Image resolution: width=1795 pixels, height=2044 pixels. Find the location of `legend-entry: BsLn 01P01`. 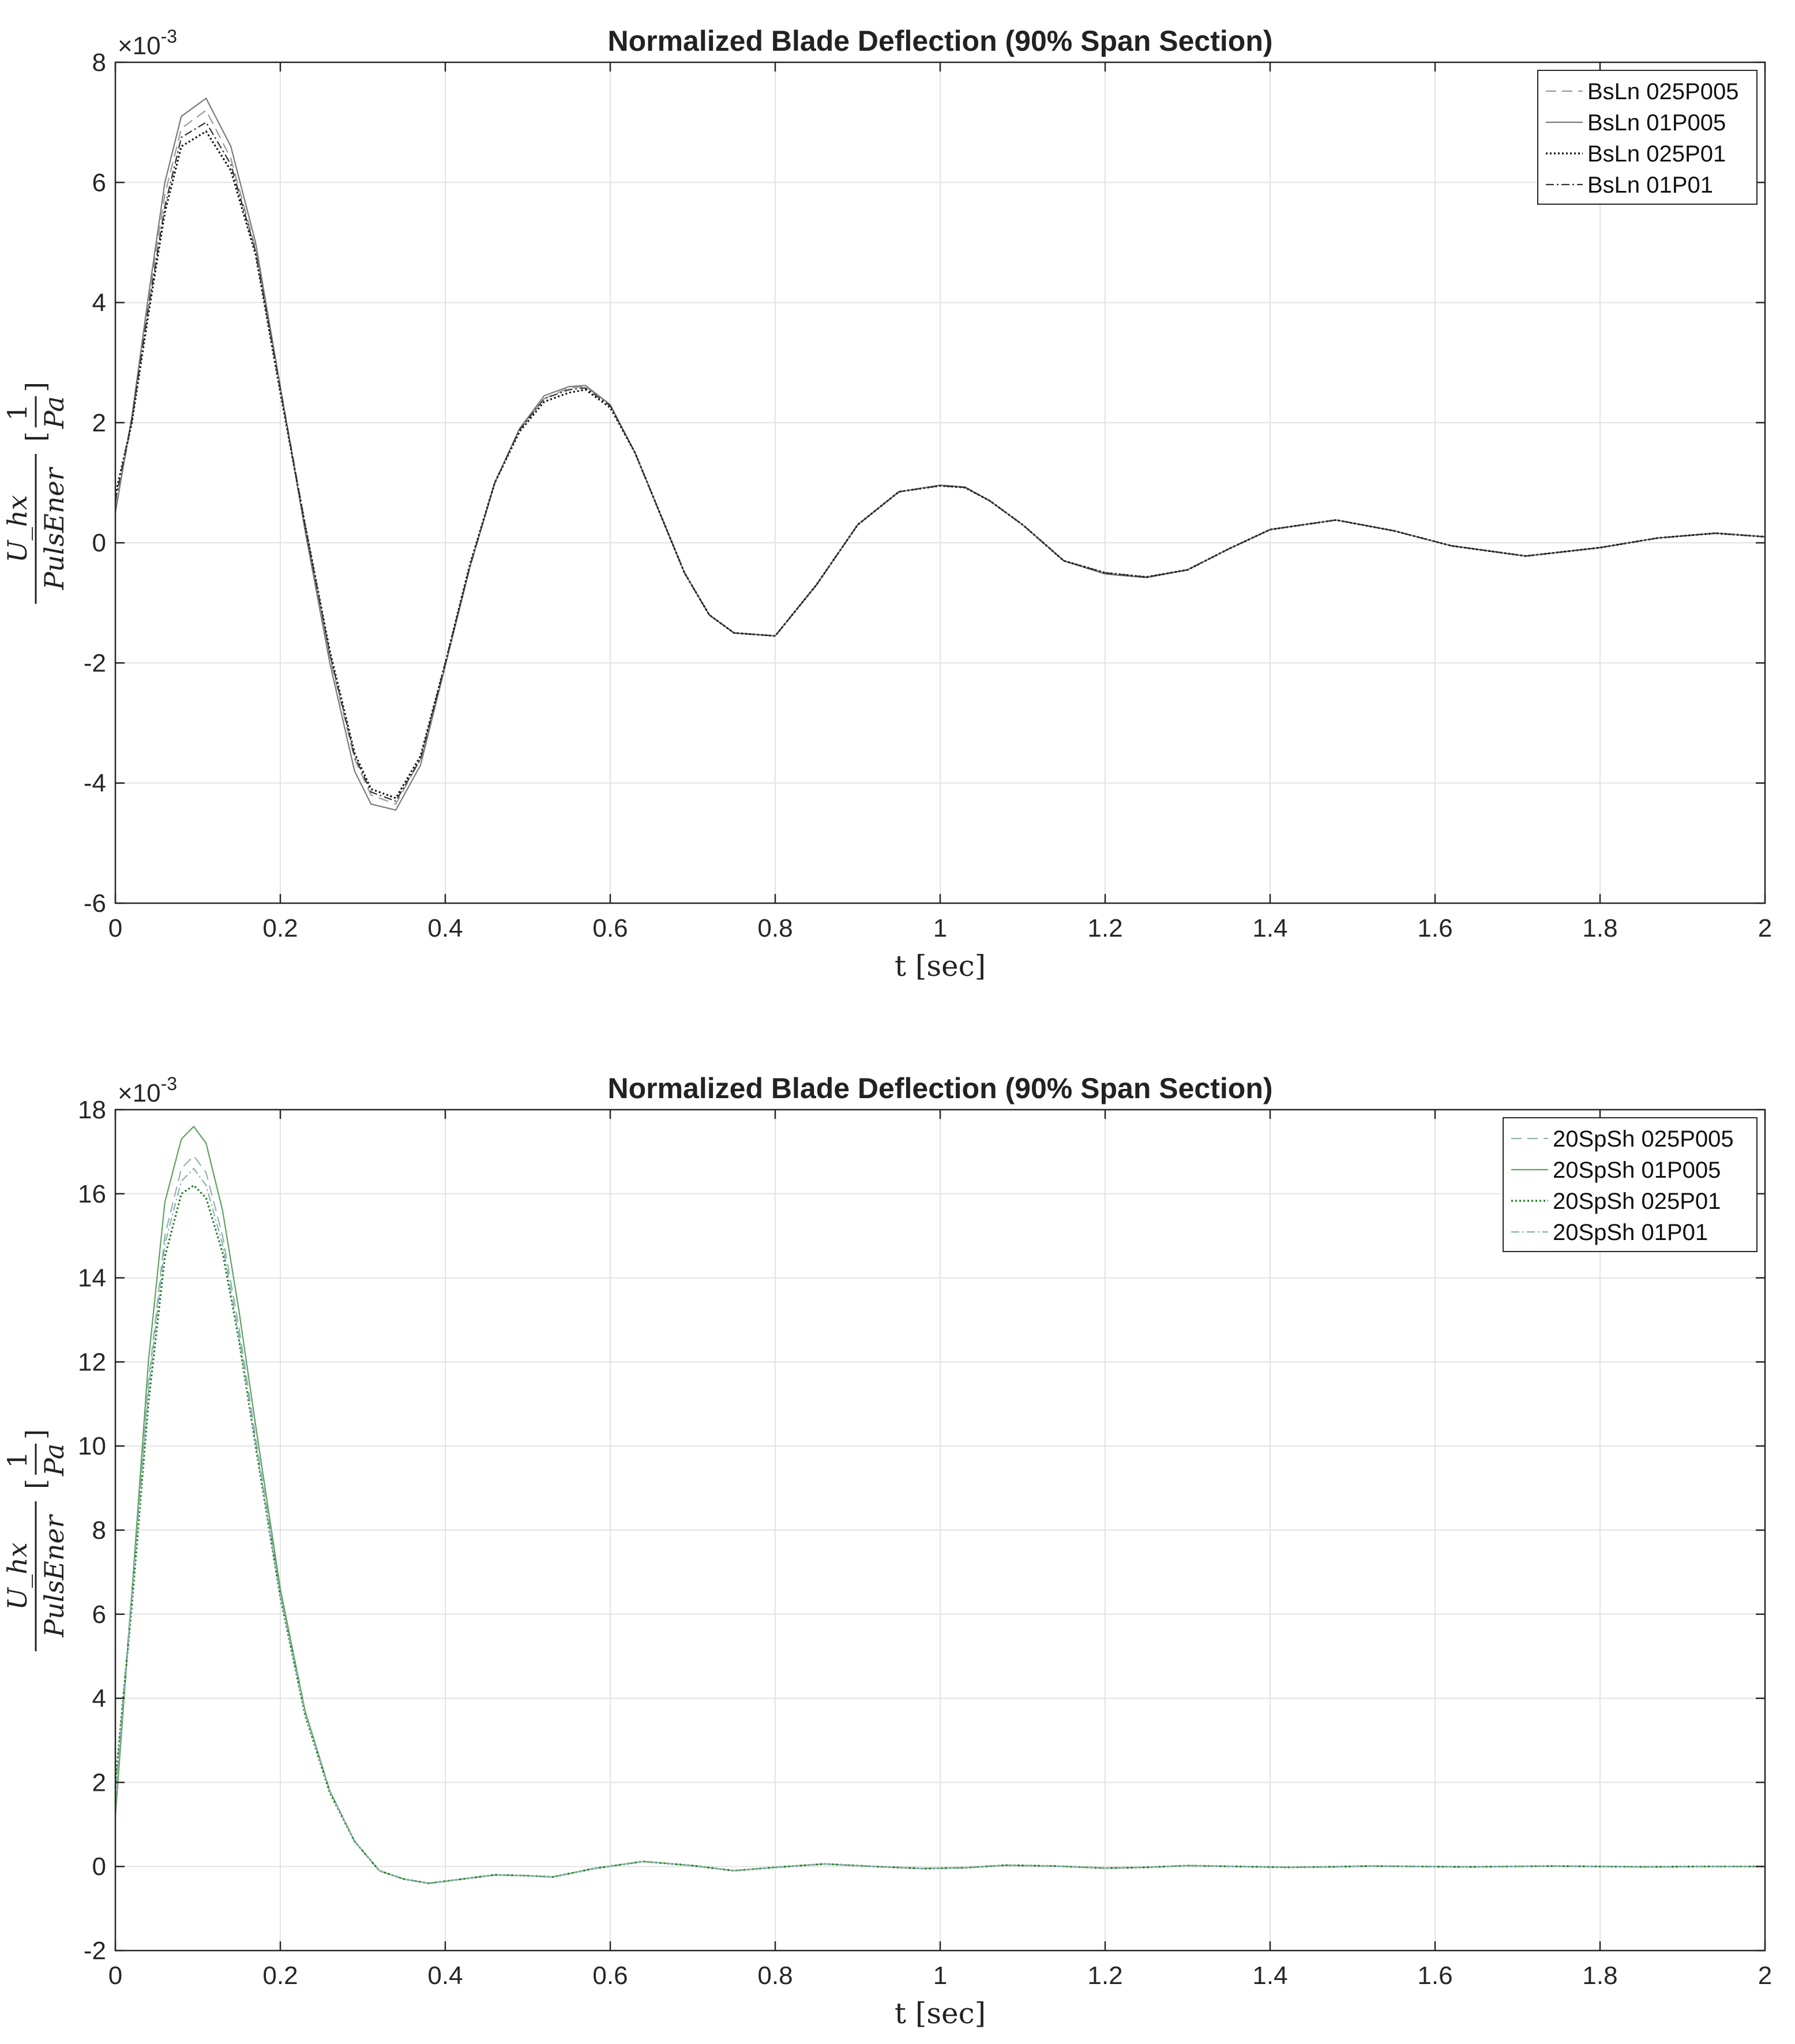

legend-entry: BsLn 01P01 is located at coordinates (1650, 185).